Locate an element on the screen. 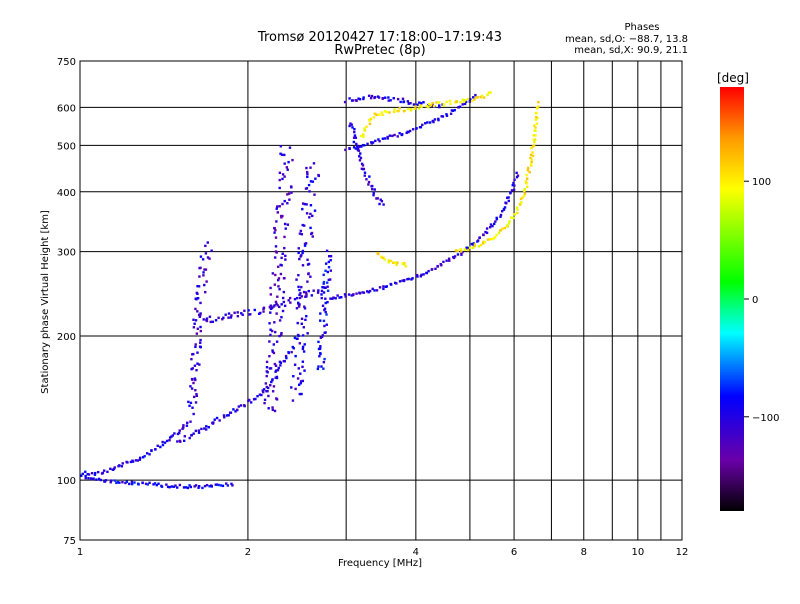  x-tick-label: 12 is located at coordinates (682, 552).